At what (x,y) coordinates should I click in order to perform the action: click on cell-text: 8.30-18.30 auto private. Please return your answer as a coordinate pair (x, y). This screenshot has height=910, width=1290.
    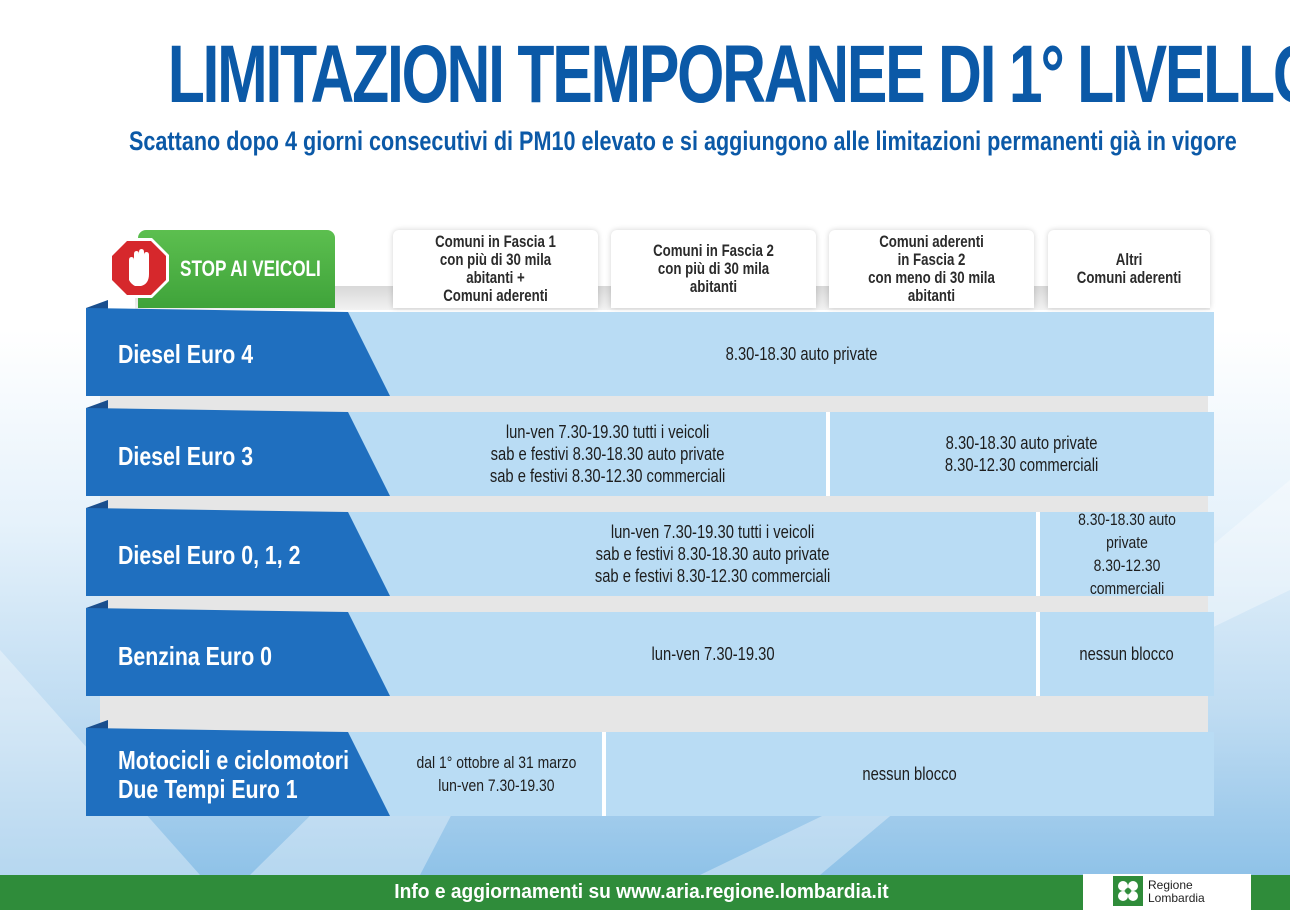
    Looking at the image, I should click on (802, 354).